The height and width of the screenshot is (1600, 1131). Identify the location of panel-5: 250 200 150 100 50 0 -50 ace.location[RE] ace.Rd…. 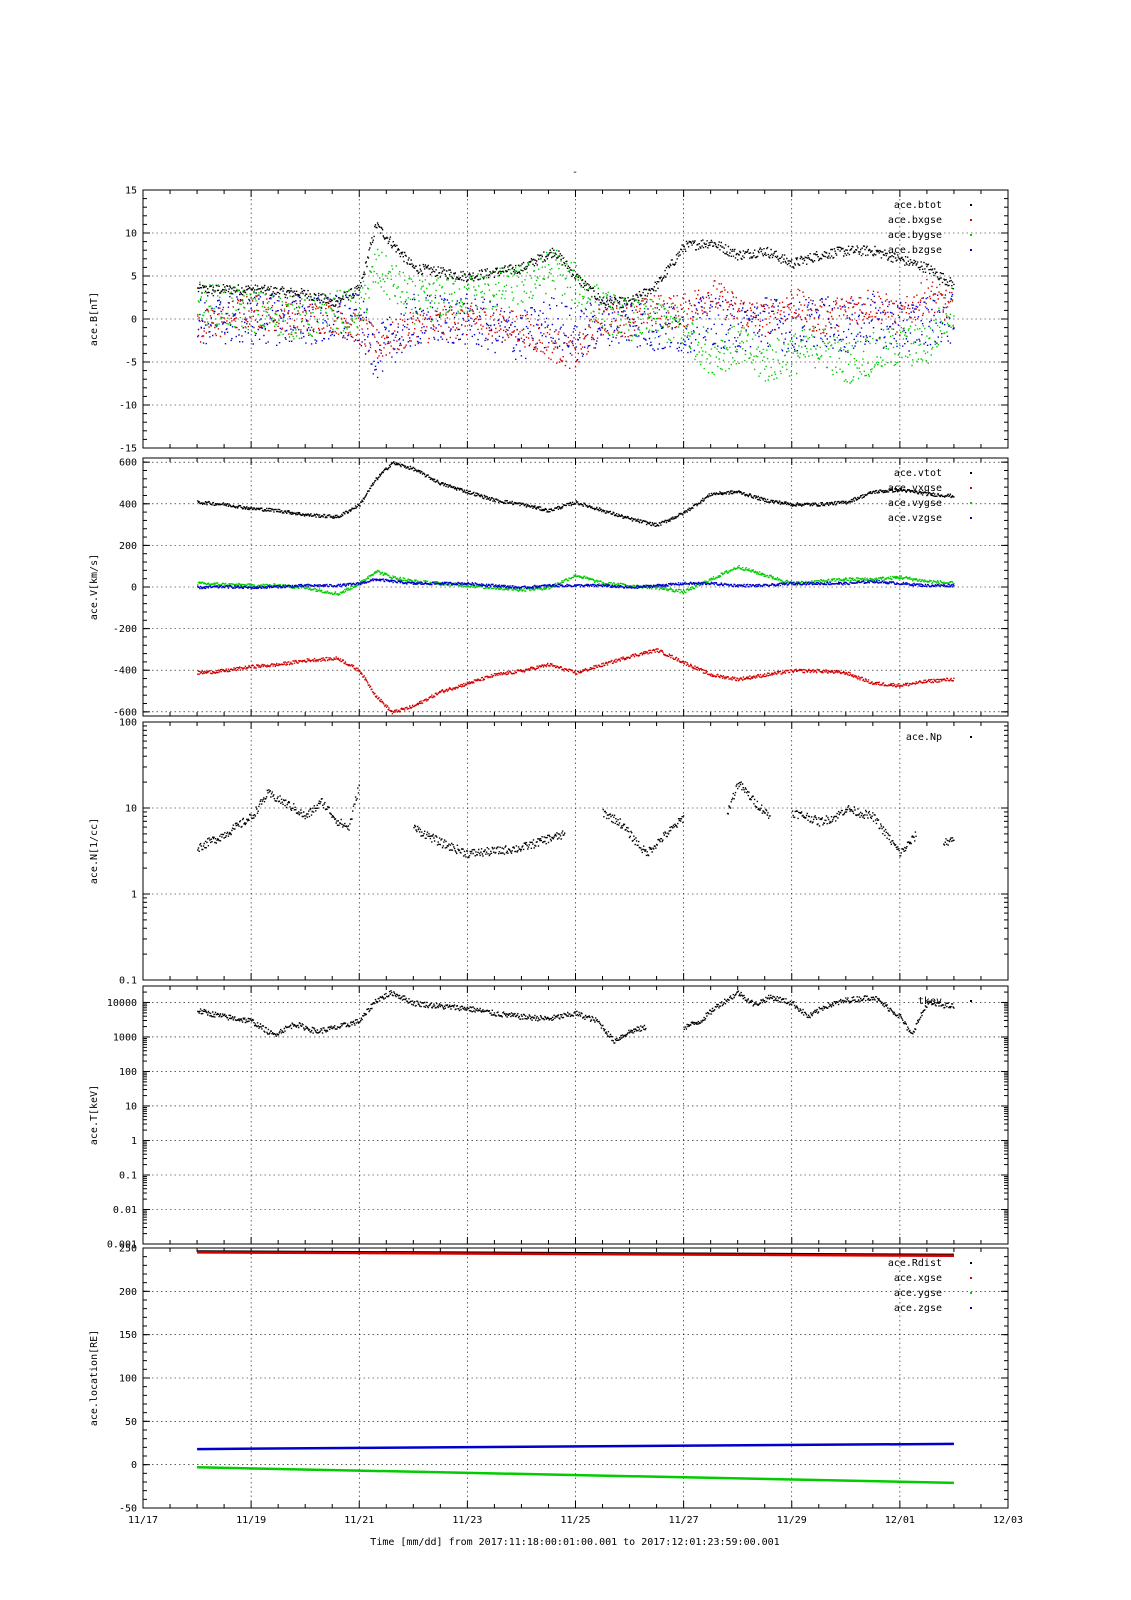
(549, 1379).